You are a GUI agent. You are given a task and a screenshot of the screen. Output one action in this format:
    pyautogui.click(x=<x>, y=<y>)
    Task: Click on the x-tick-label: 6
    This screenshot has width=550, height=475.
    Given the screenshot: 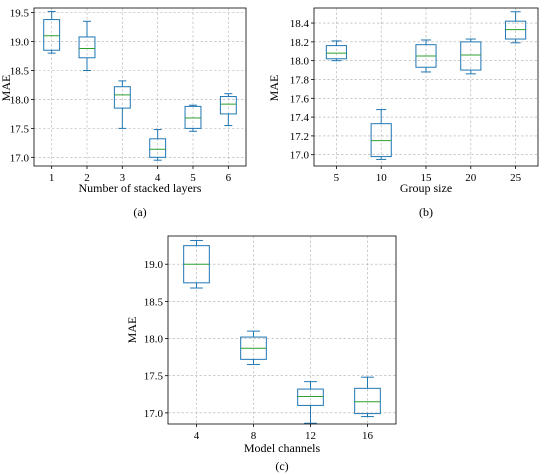 What is the action you would take?
    pyautogui.click(x=229, y=178)
    